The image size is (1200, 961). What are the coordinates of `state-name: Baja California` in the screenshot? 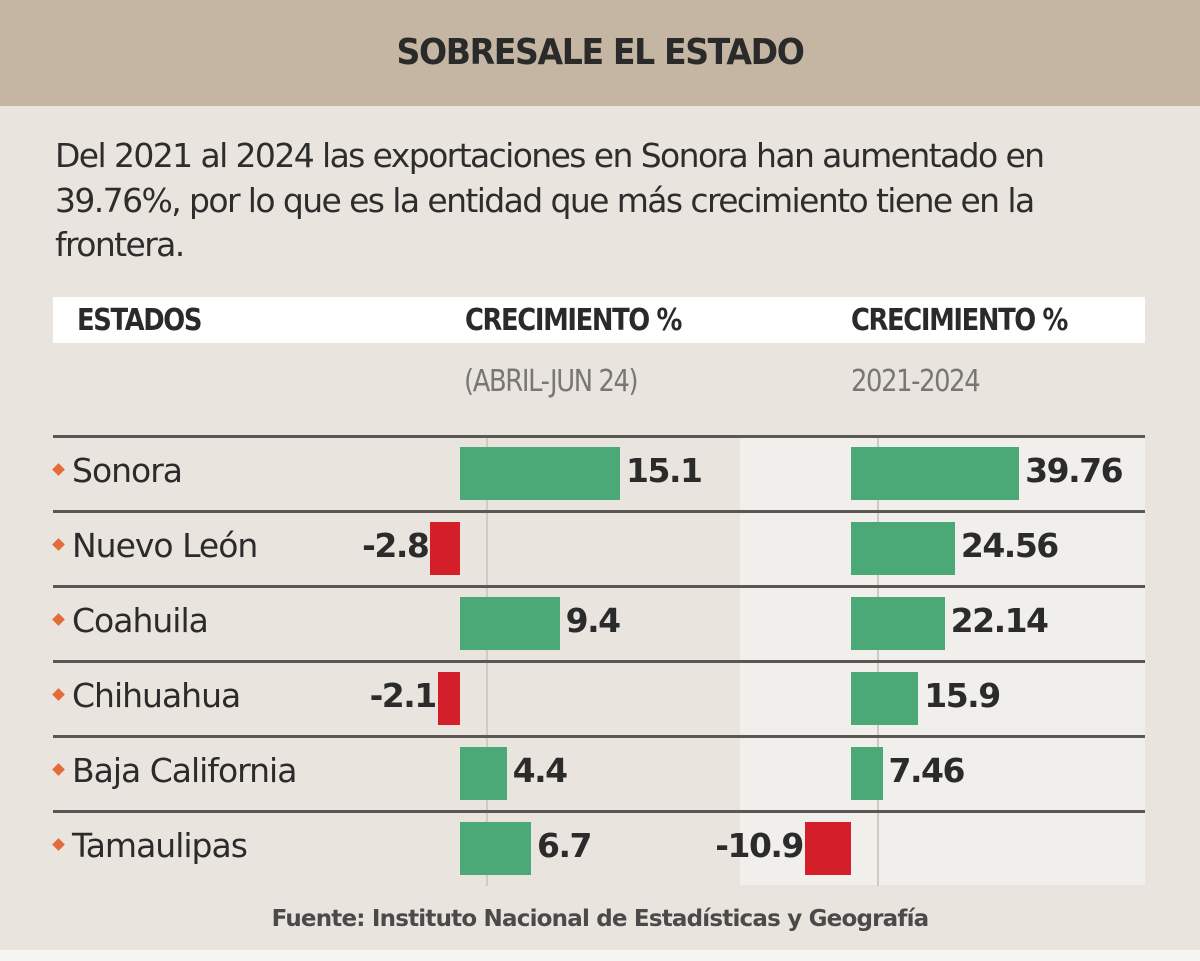 It's located at (184, 770).